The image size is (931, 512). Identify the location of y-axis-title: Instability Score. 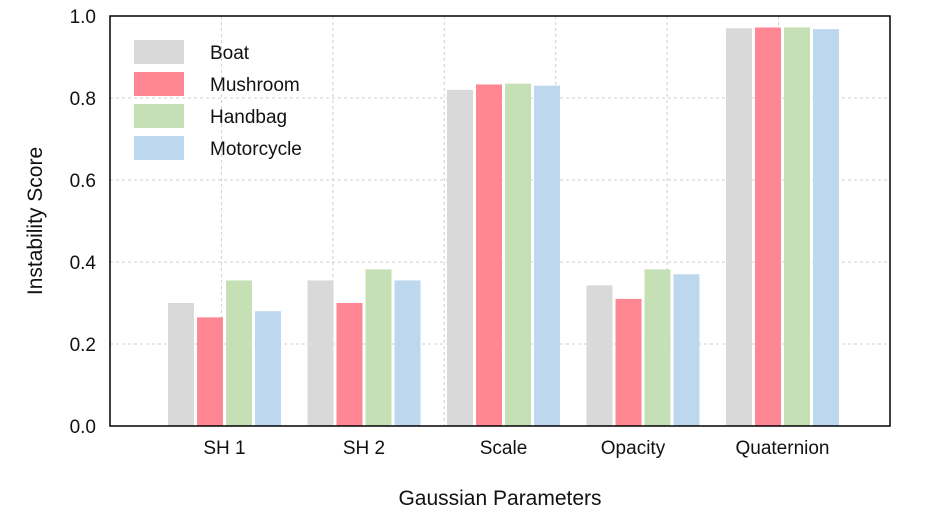
(35, 221).